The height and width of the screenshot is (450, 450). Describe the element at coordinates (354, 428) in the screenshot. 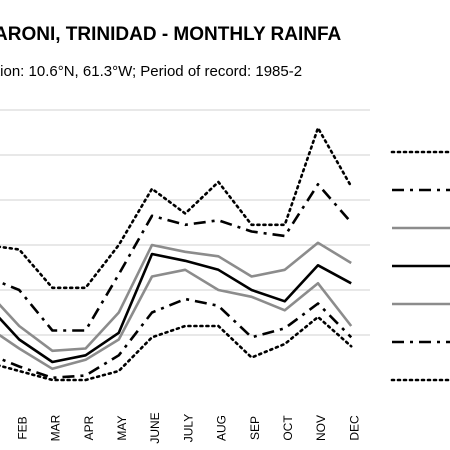

I see `x-tick-label: DEC` at that location.